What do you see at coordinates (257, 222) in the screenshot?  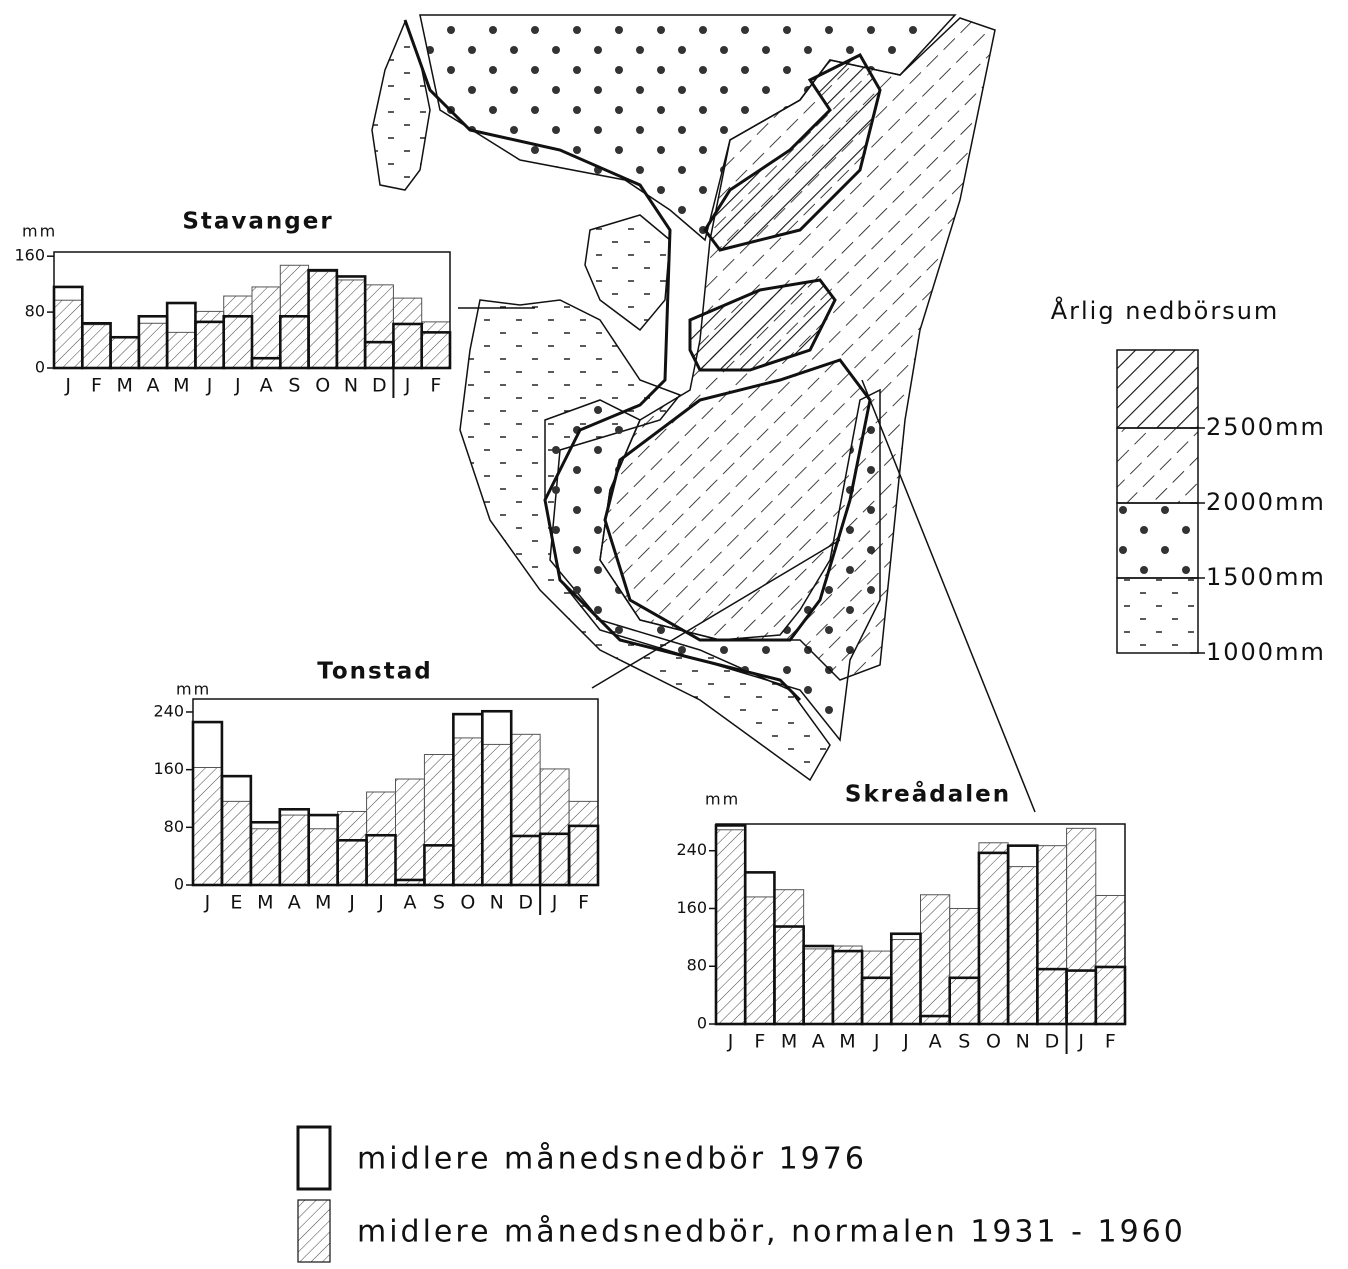 I see `chart-title: Stavanger` at bounding box center [257, 222].